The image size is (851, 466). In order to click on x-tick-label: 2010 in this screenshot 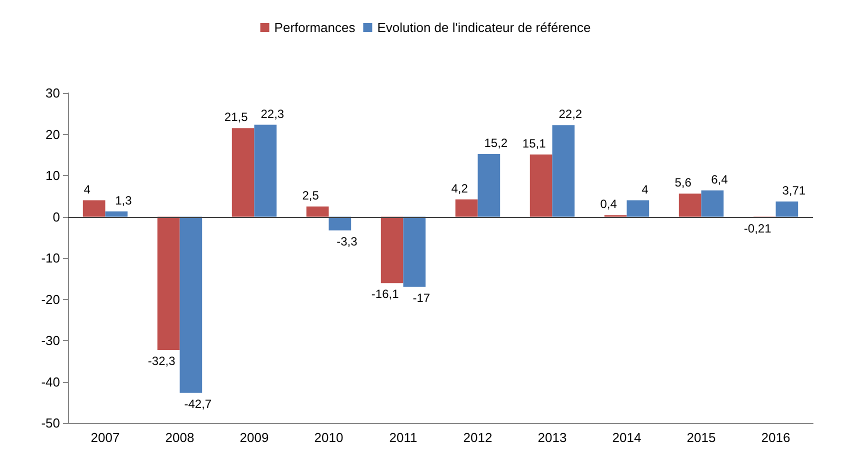, I will do `click(329, 437)`.